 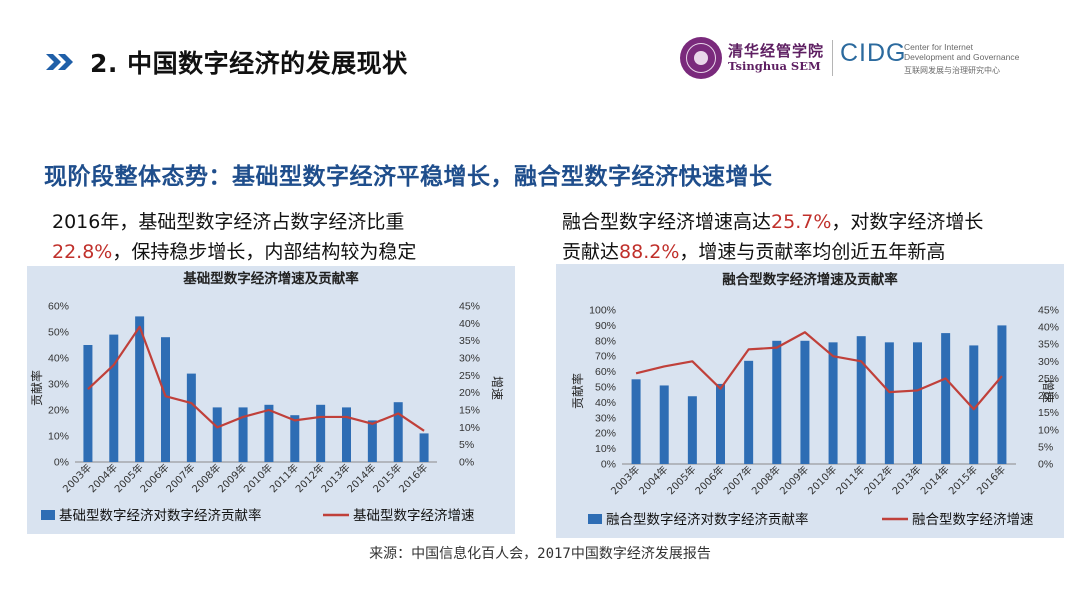 What do you see at coordinates (962, 57) in the screenshot?
I see `cidg-english-line-2: Development and Governance` at bounding box center [962, 57].